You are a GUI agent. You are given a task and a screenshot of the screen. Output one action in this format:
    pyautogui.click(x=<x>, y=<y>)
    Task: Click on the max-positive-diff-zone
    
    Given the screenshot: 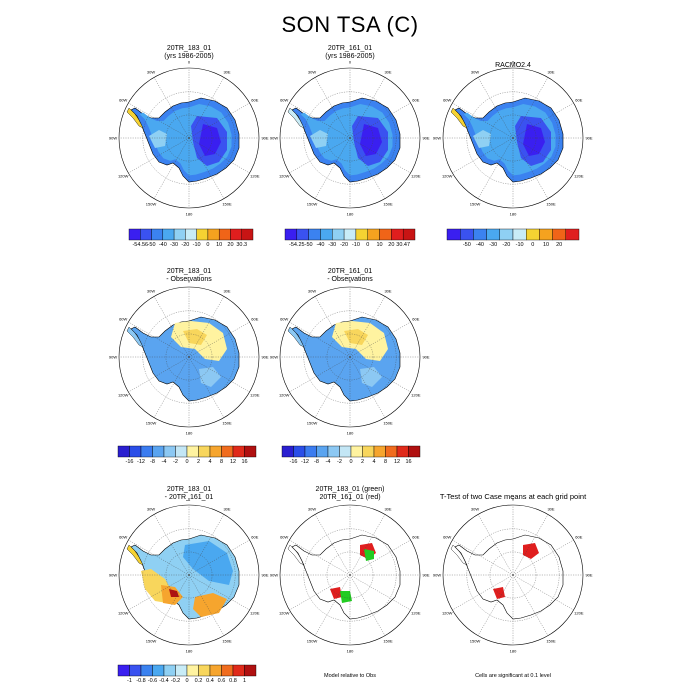 What is the action you would take?
    pyautogui.click(x=174, y=593)
    